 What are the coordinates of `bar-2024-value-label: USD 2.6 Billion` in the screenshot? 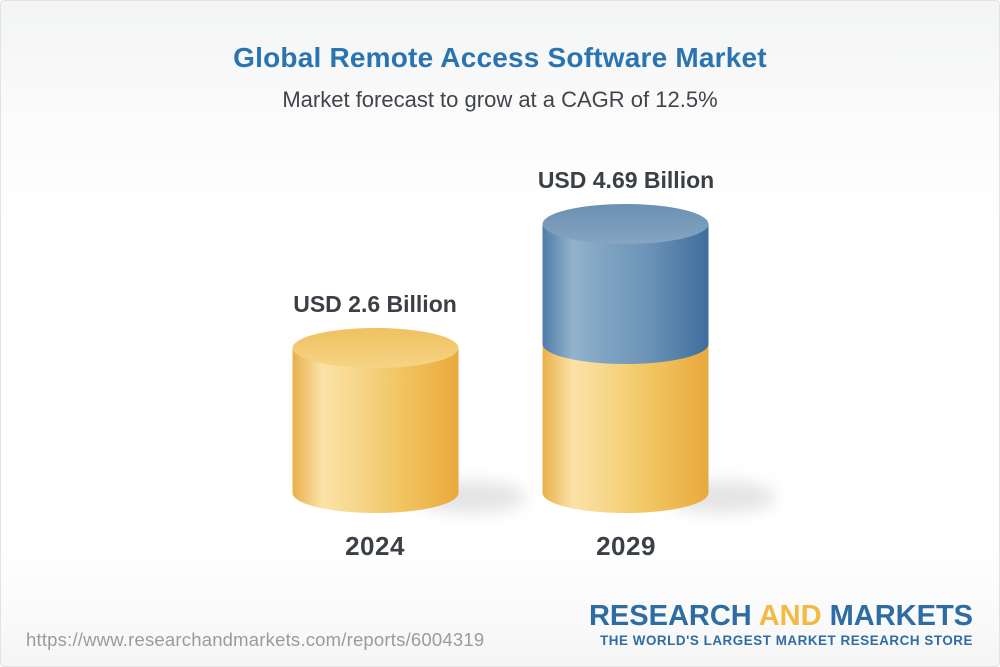 It's located at (375, 304).